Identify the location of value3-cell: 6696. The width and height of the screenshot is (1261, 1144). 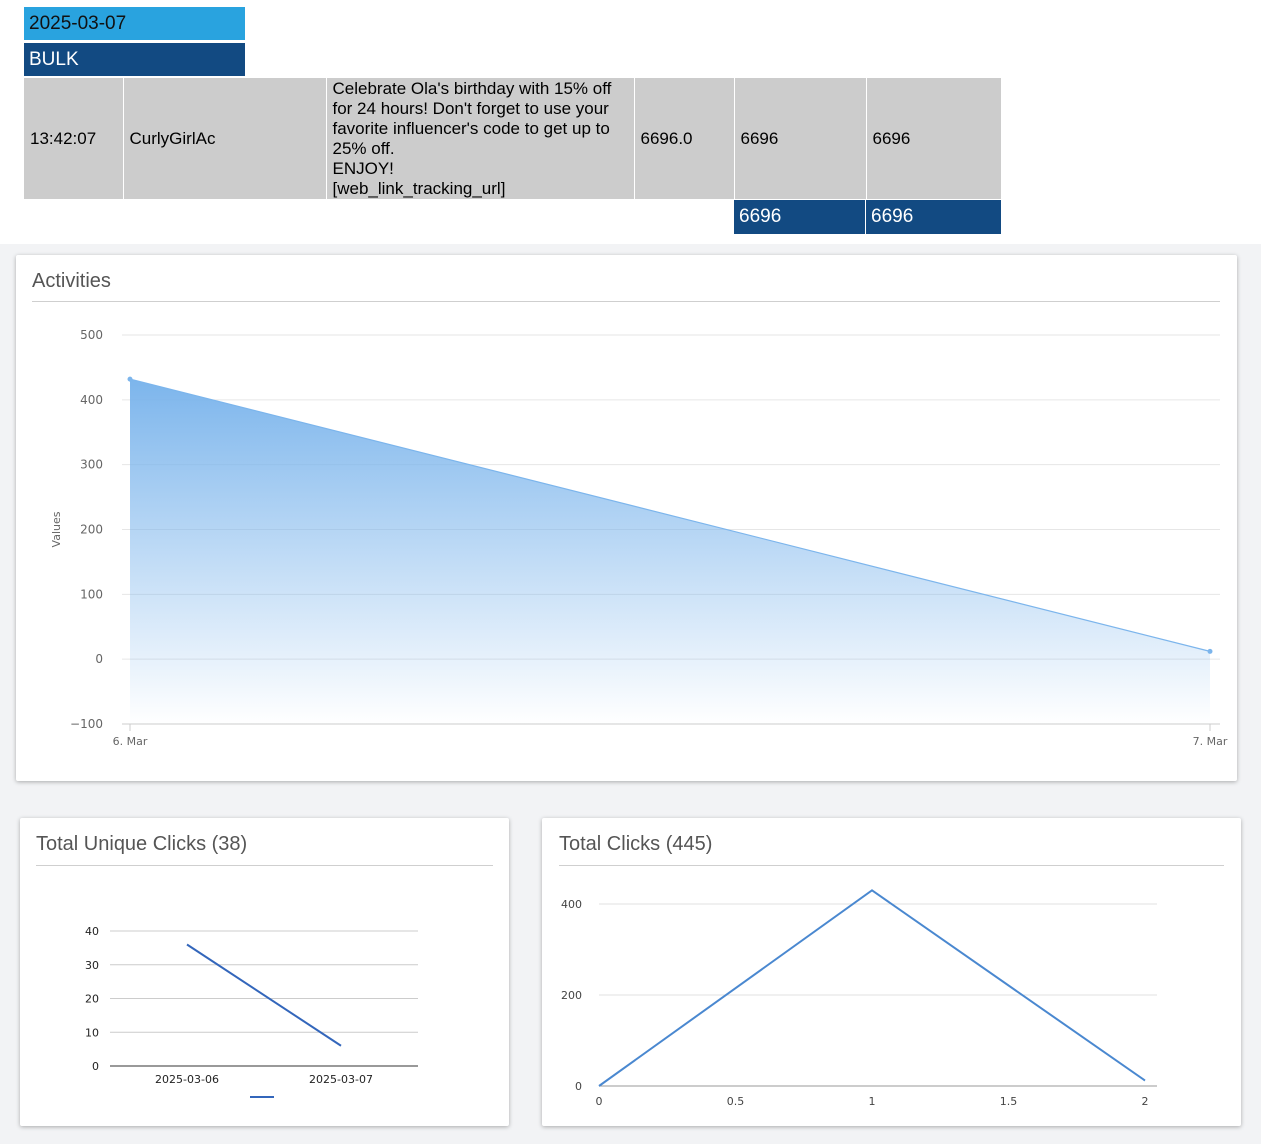
(933, 138).